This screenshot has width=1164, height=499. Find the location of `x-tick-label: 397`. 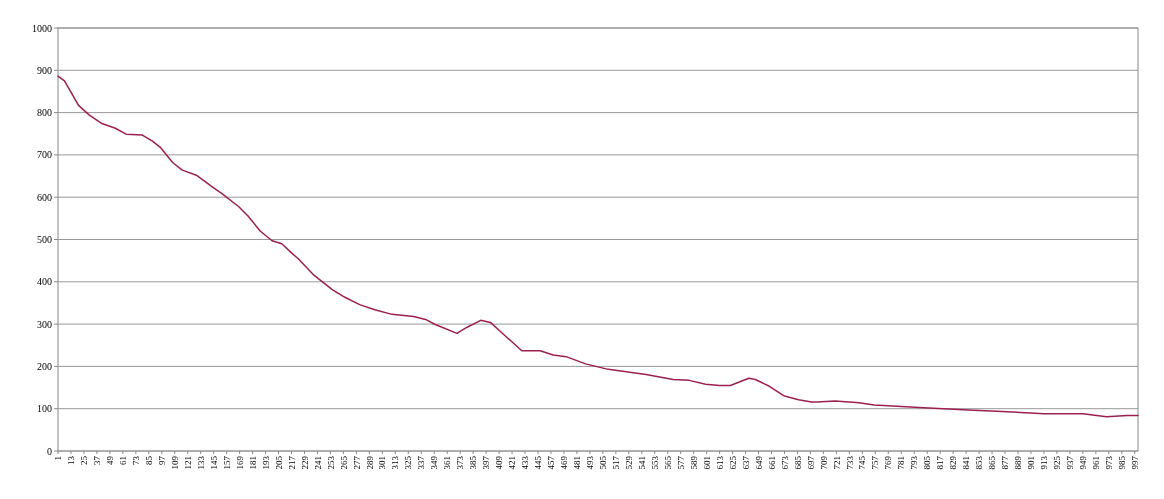

x-tick-label: 397 is located at coordinates (486, 462).